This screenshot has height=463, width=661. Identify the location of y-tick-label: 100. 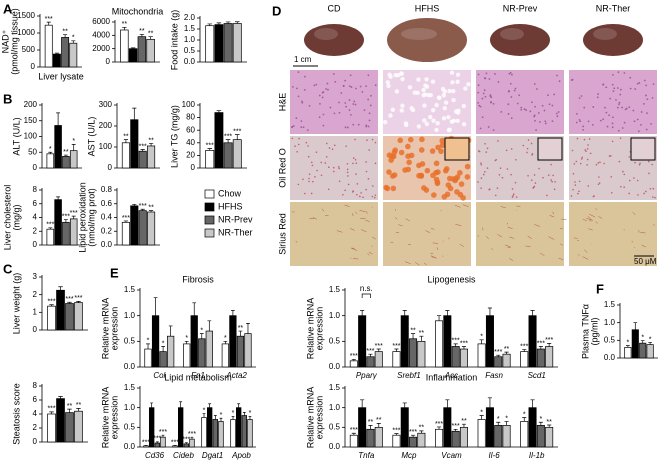
(189, 104).